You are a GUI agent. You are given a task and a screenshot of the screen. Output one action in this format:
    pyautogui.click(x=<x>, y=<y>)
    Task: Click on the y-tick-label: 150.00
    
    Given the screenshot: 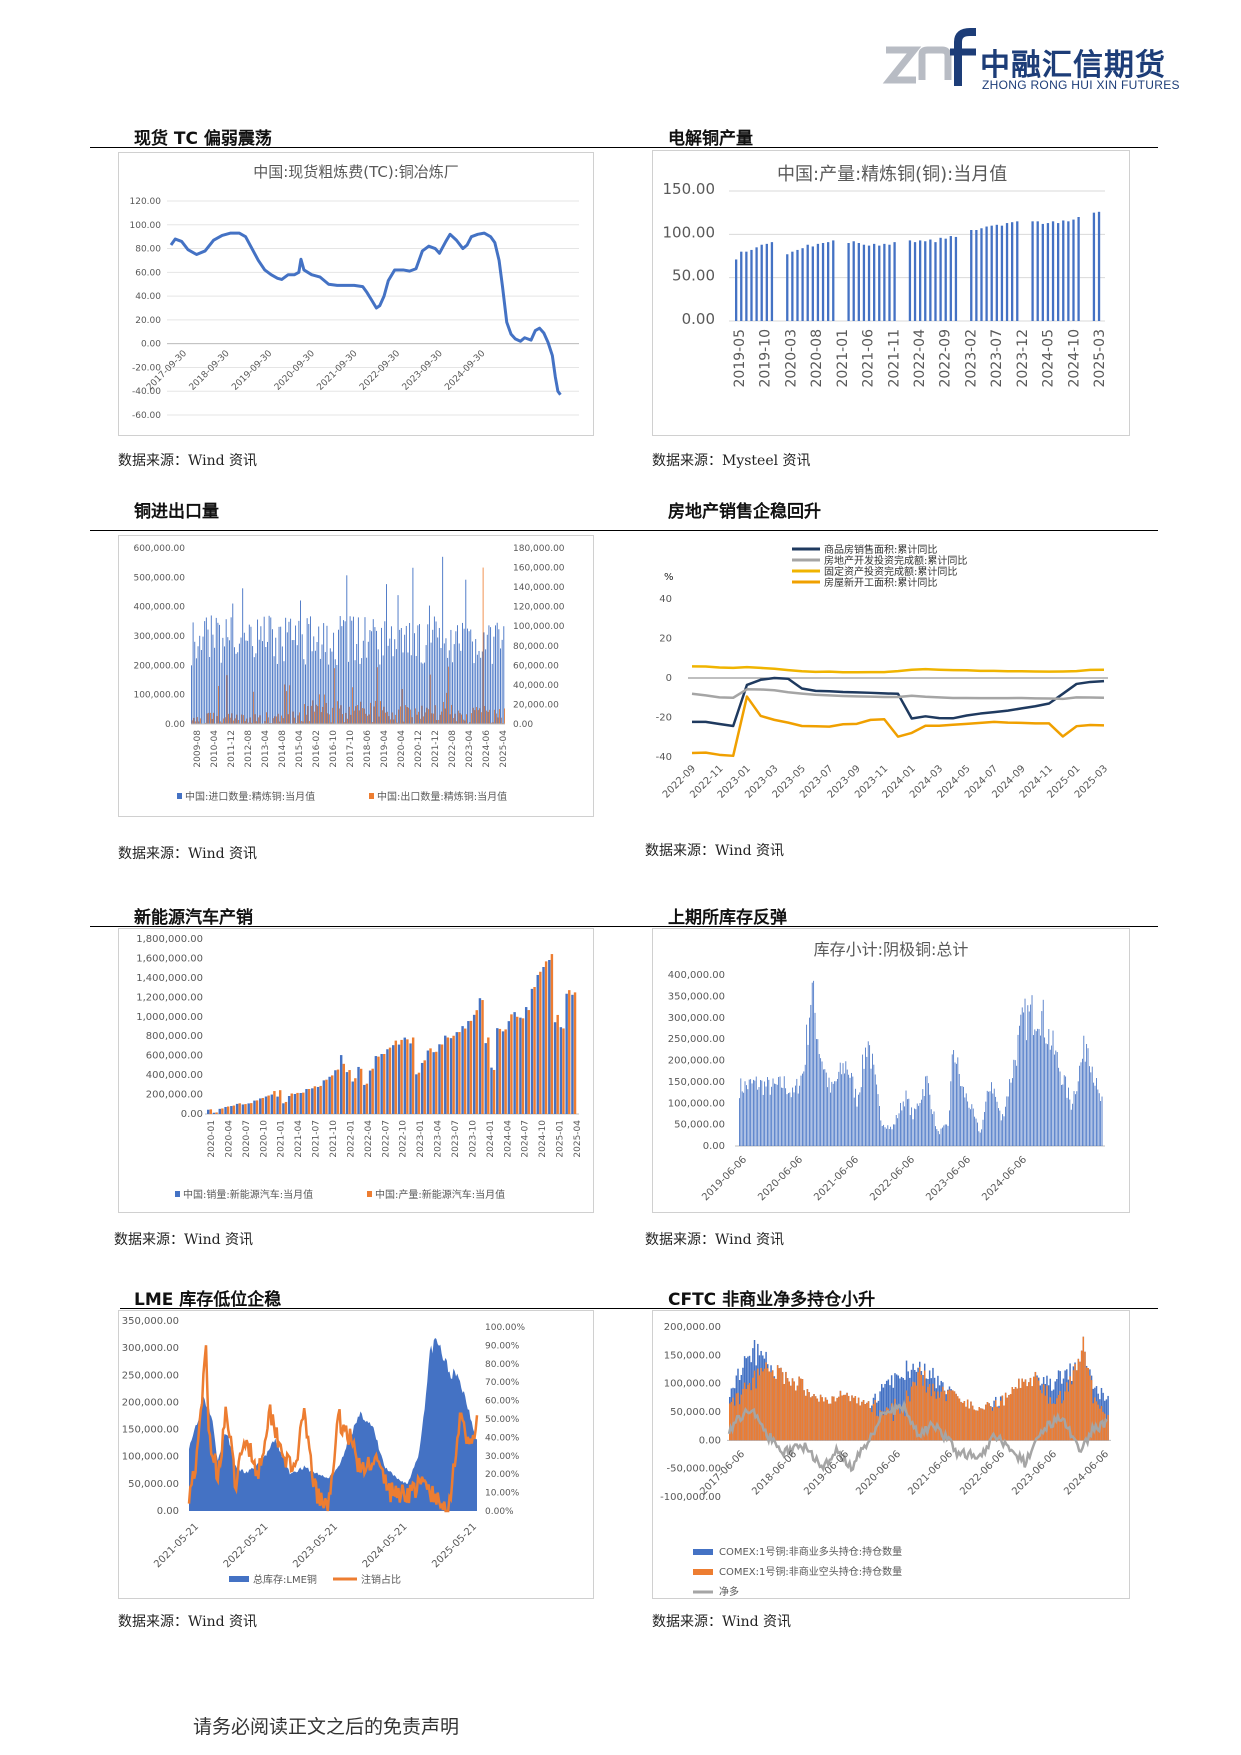 What is the action you would take?
    pyautogui.click(x=689, y=189)
    